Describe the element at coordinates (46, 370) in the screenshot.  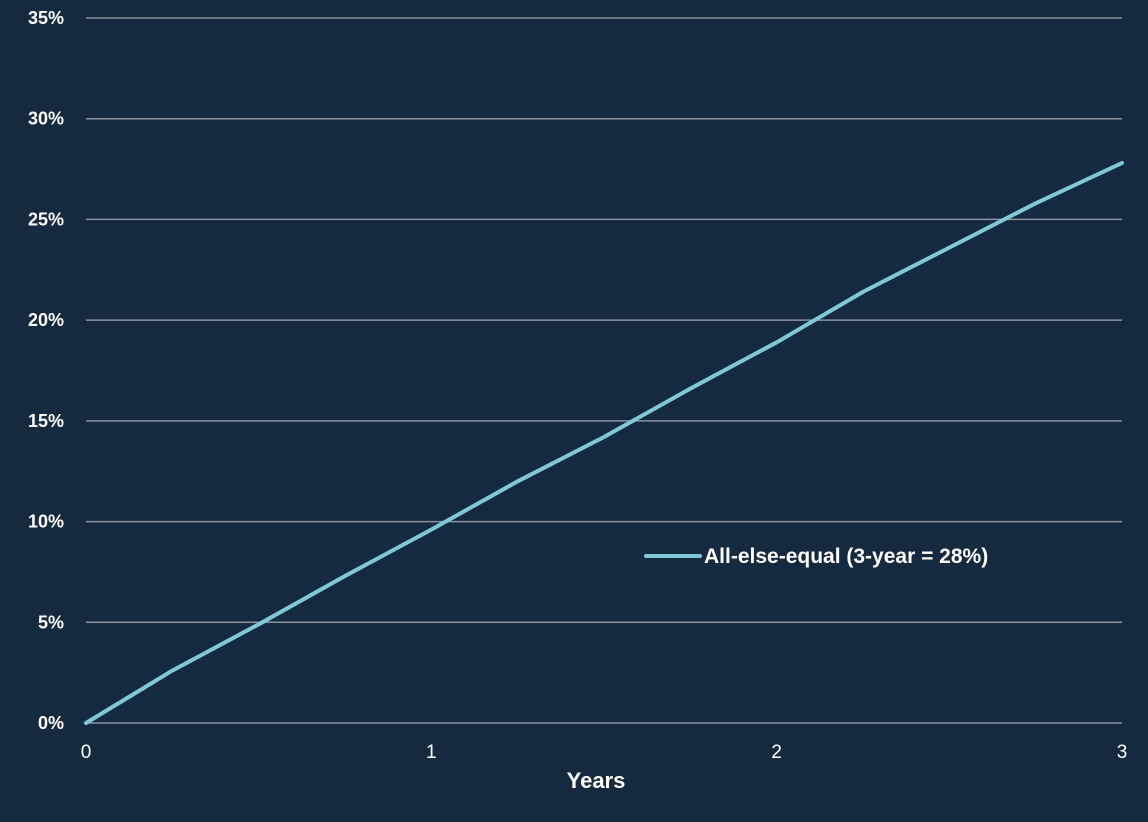
I see `y-axis-tick-labels: 0% 5% 10% 15% 20% 25% 30% 35%` at that location.